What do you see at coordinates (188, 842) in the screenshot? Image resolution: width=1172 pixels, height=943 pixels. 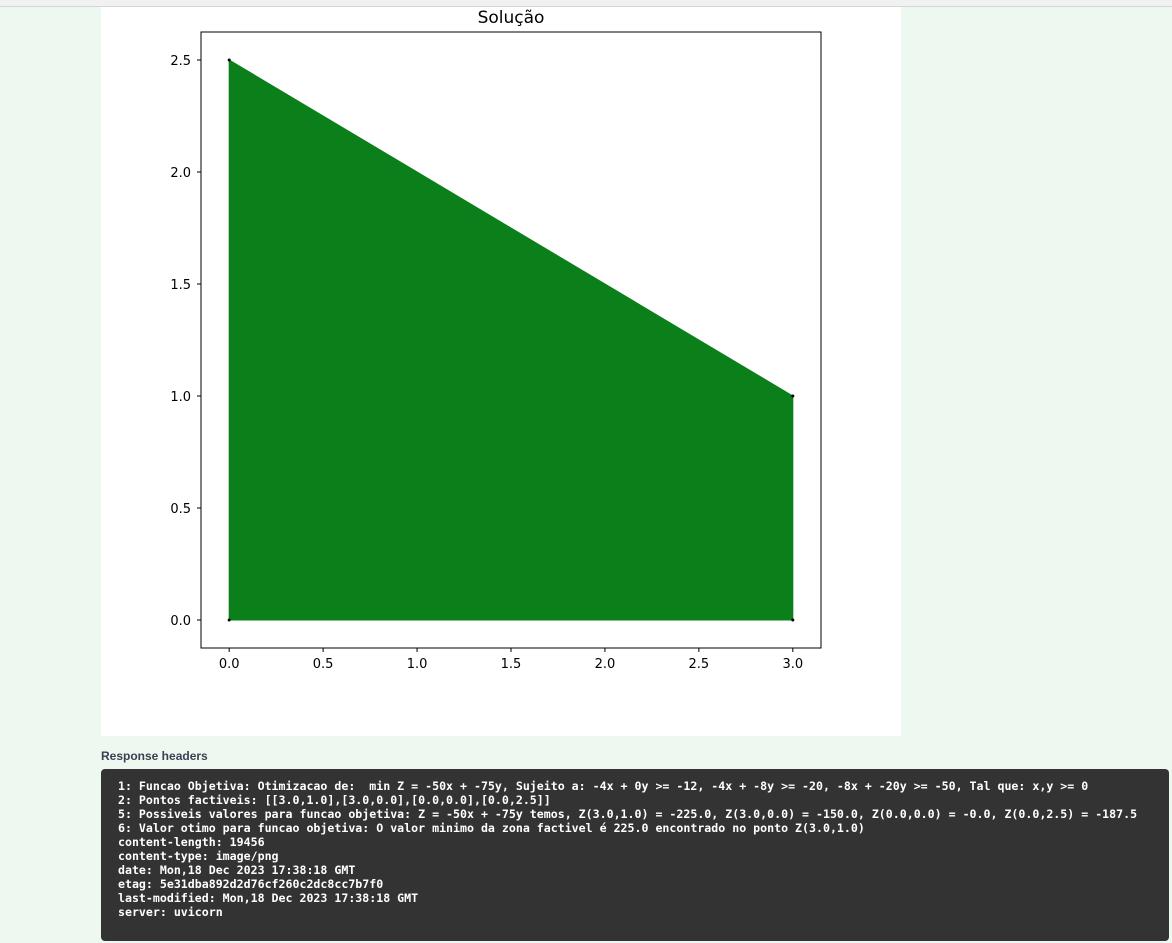 I see `header-line: content-length: 19456` at bounding box center [188, 842].